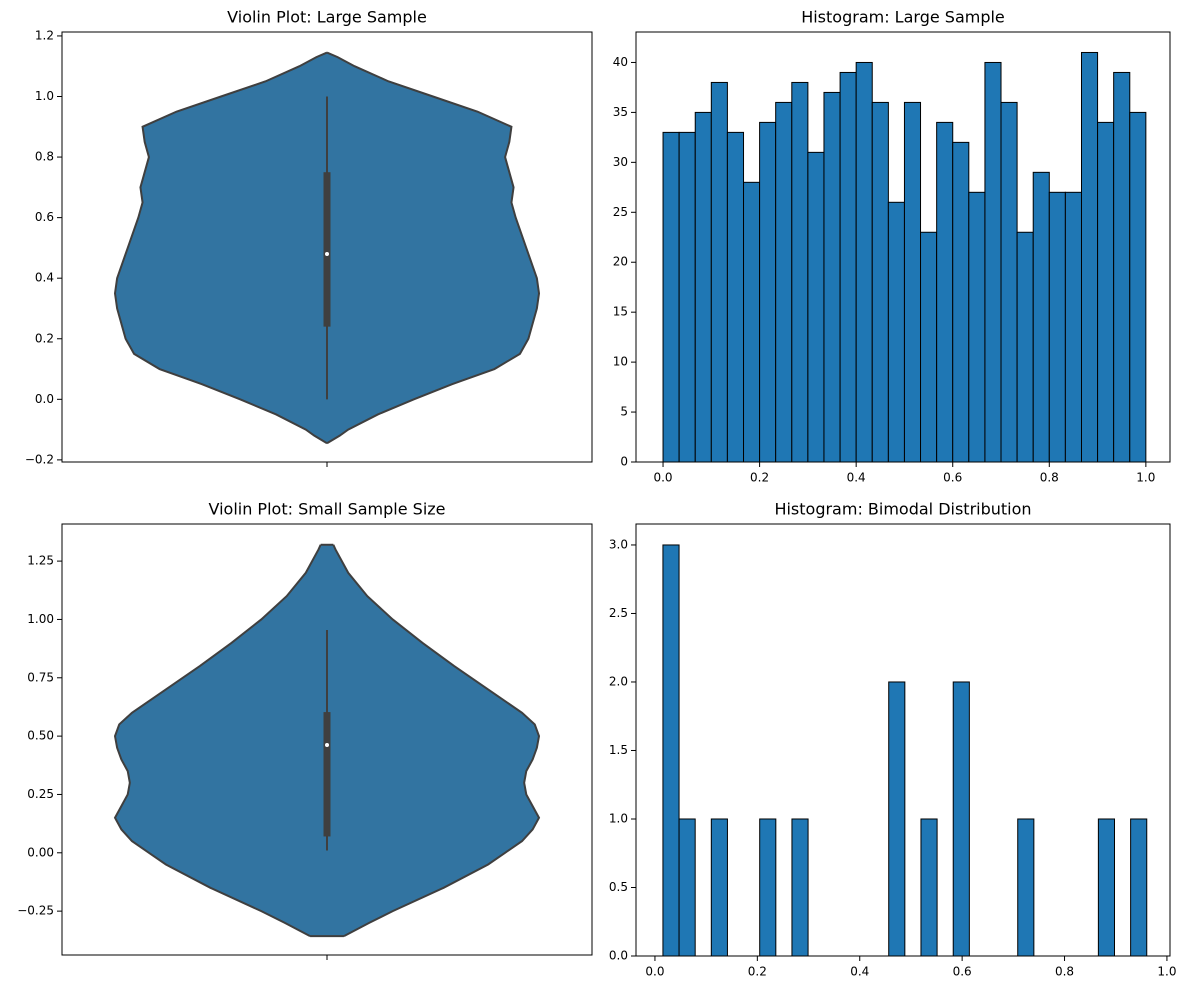 This screenshot has width=1189, height=989. Describe the element at coordinates (620, 162) in the screenshot. I see `y-tick-label: 30` at that location.